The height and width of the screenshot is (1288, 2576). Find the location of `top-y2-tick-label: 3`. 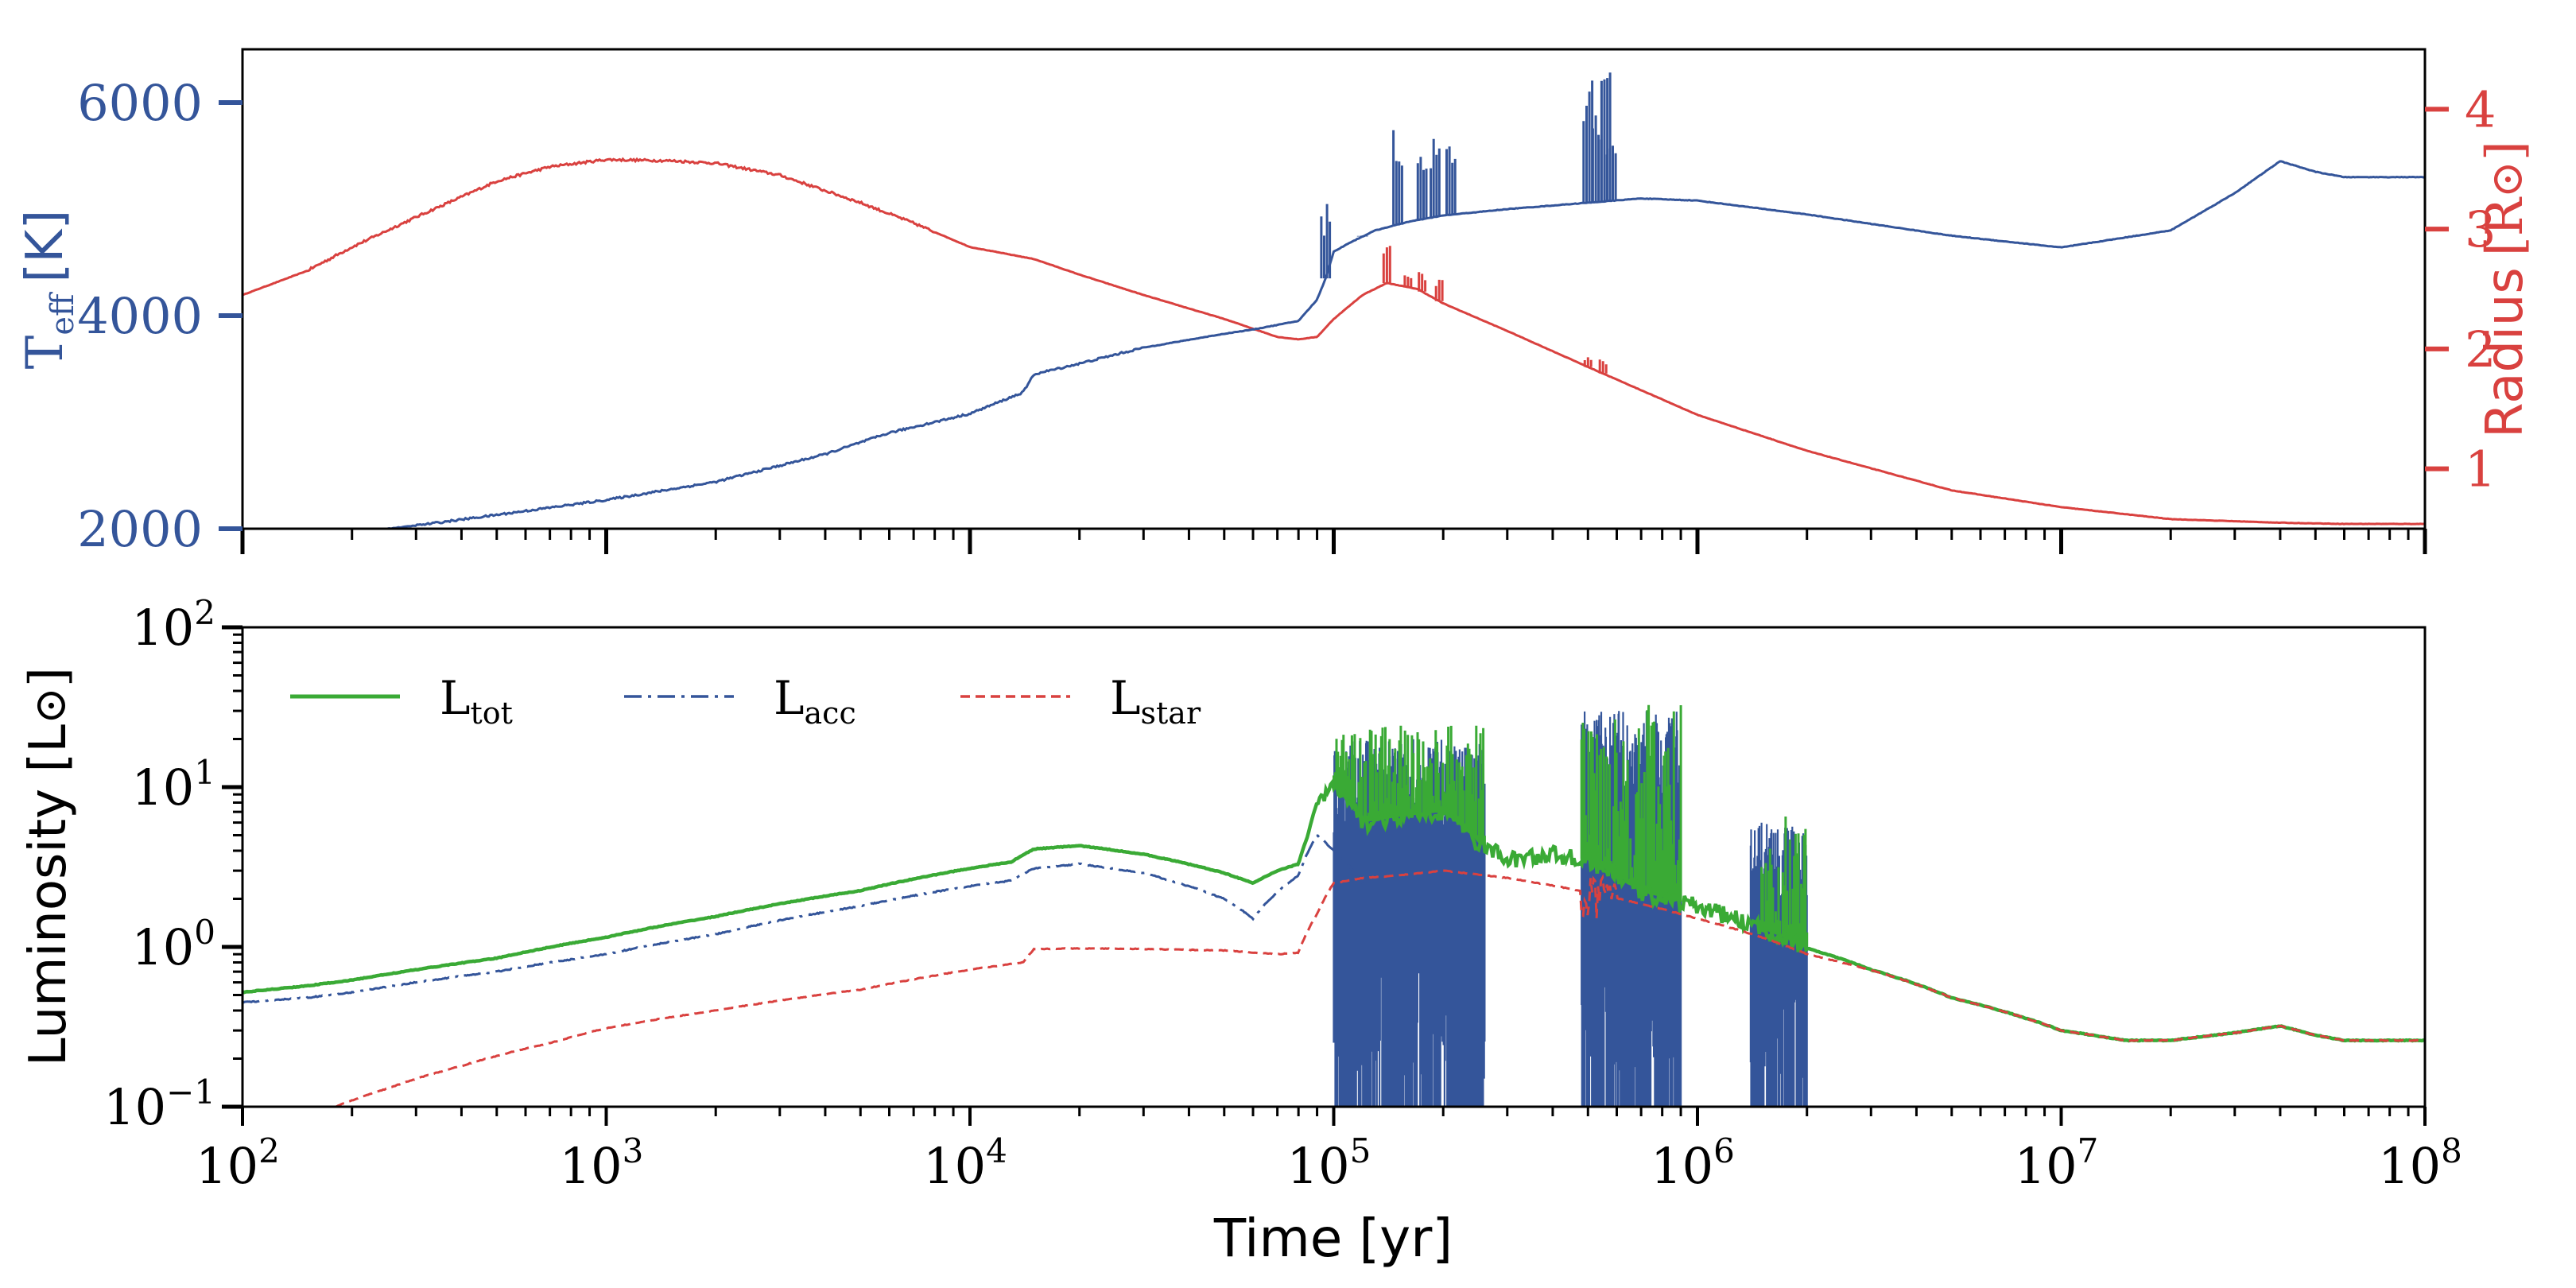

top-y2-tick-label: 3 is located at coordinates (2481, 229).